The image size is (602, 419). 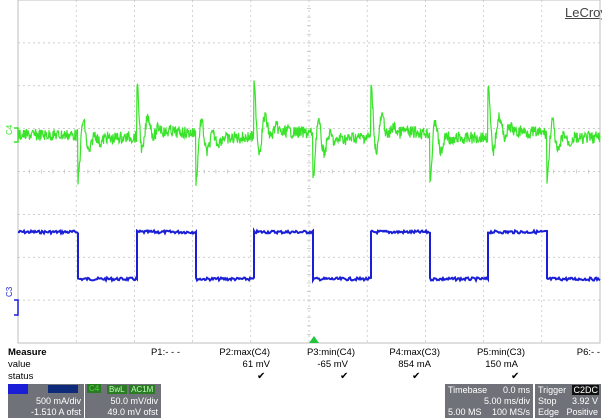 I want to click on param-value: -65 mV, so click(x=332, y=364).